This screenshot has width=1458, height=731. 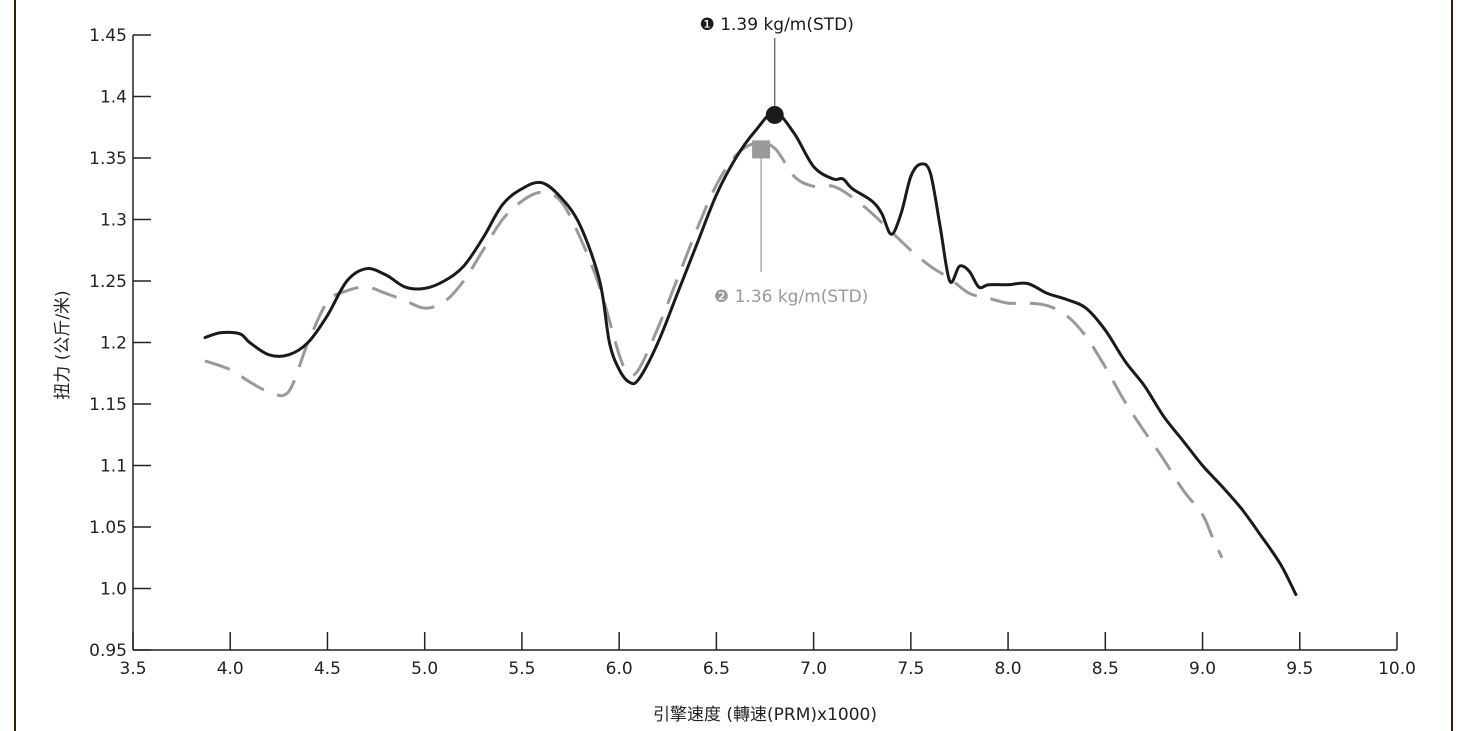 What do you see at coordinates (910, 669) in the screenshot?
I see `x-tick-label: 7.5` at bounding box center [910, 669].